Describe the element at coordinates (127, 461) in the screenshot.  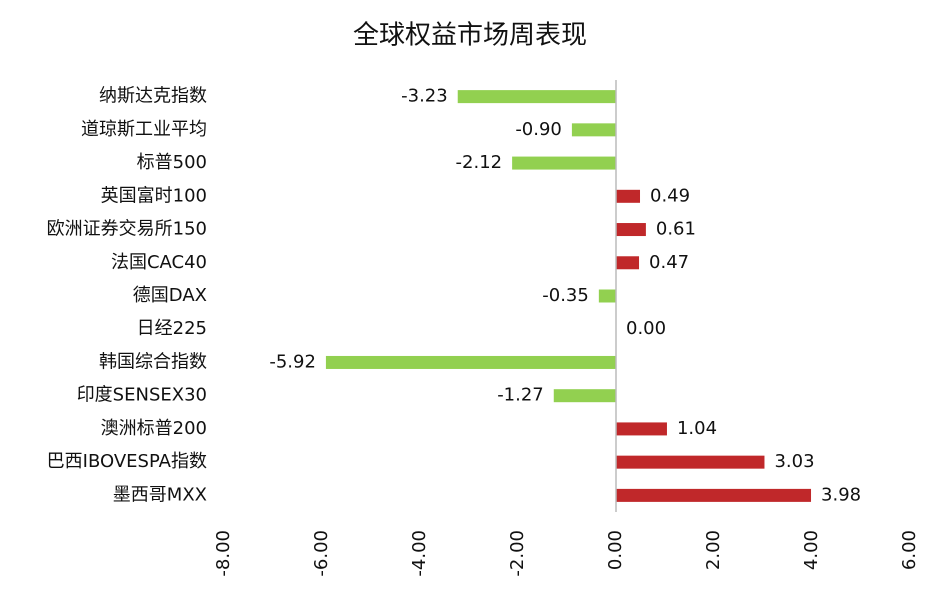
I see `y-tick-label: 巴西IBOVESPA指数` at that location.